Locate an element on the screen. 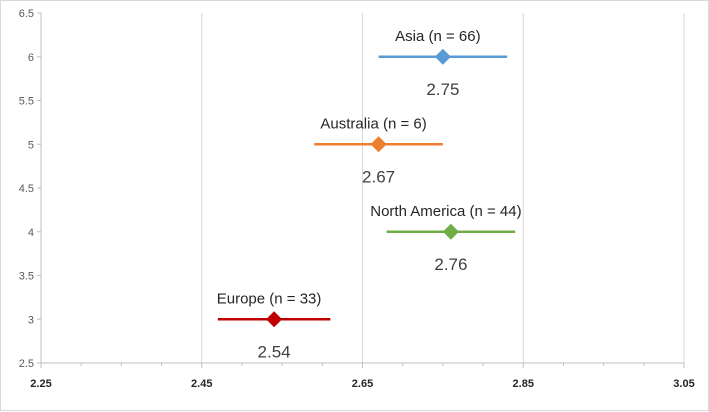  x-tick-label: 2.65 is located at coordinates (362, 384).